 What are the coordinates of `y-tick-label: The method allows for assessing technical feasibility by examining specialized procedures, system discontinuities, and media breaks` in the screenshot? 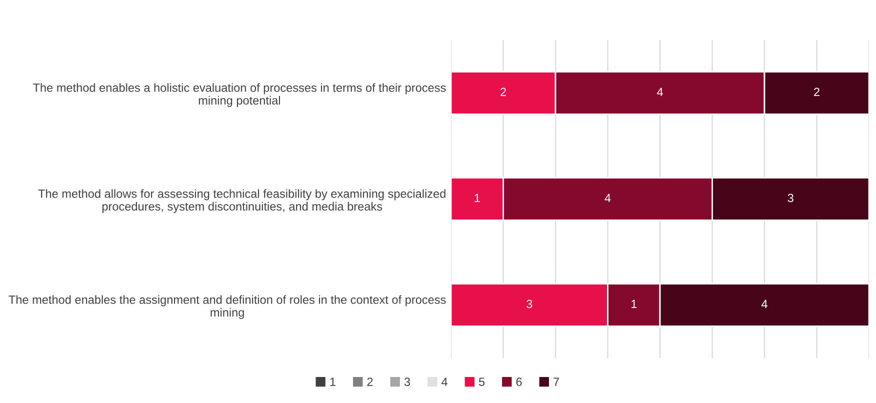 It's located at (242, 201).